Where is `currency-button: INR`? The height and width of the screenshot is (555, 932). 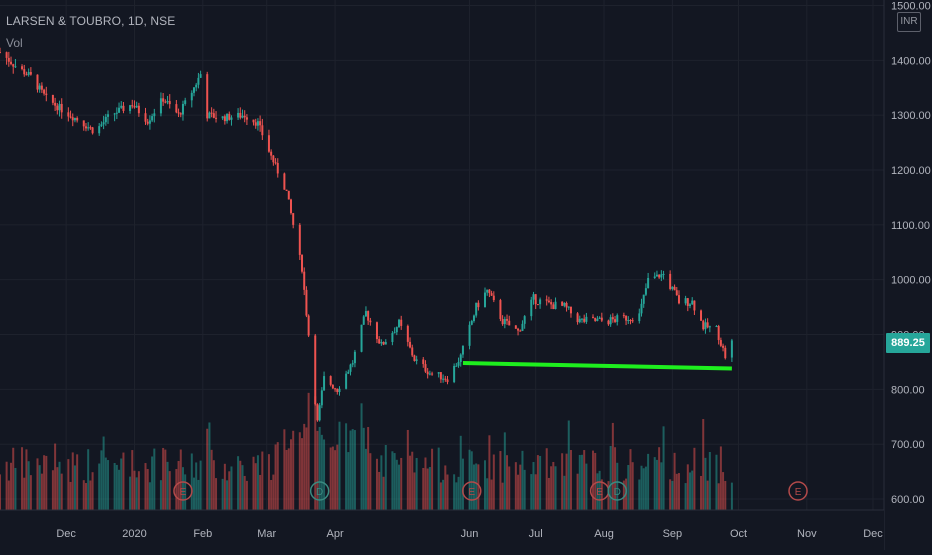
currency-button: INR is located at coordinates (909, 22).